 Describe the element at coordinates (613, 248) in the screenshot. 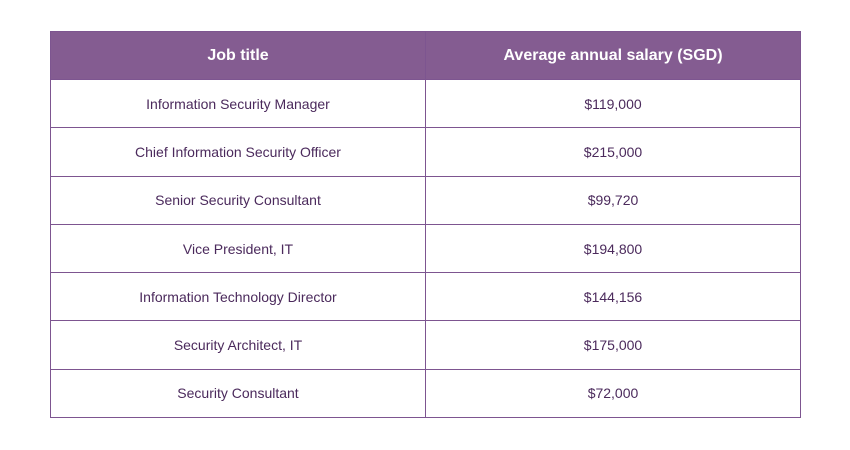

I see `salary-cell: $194,800` at that location.